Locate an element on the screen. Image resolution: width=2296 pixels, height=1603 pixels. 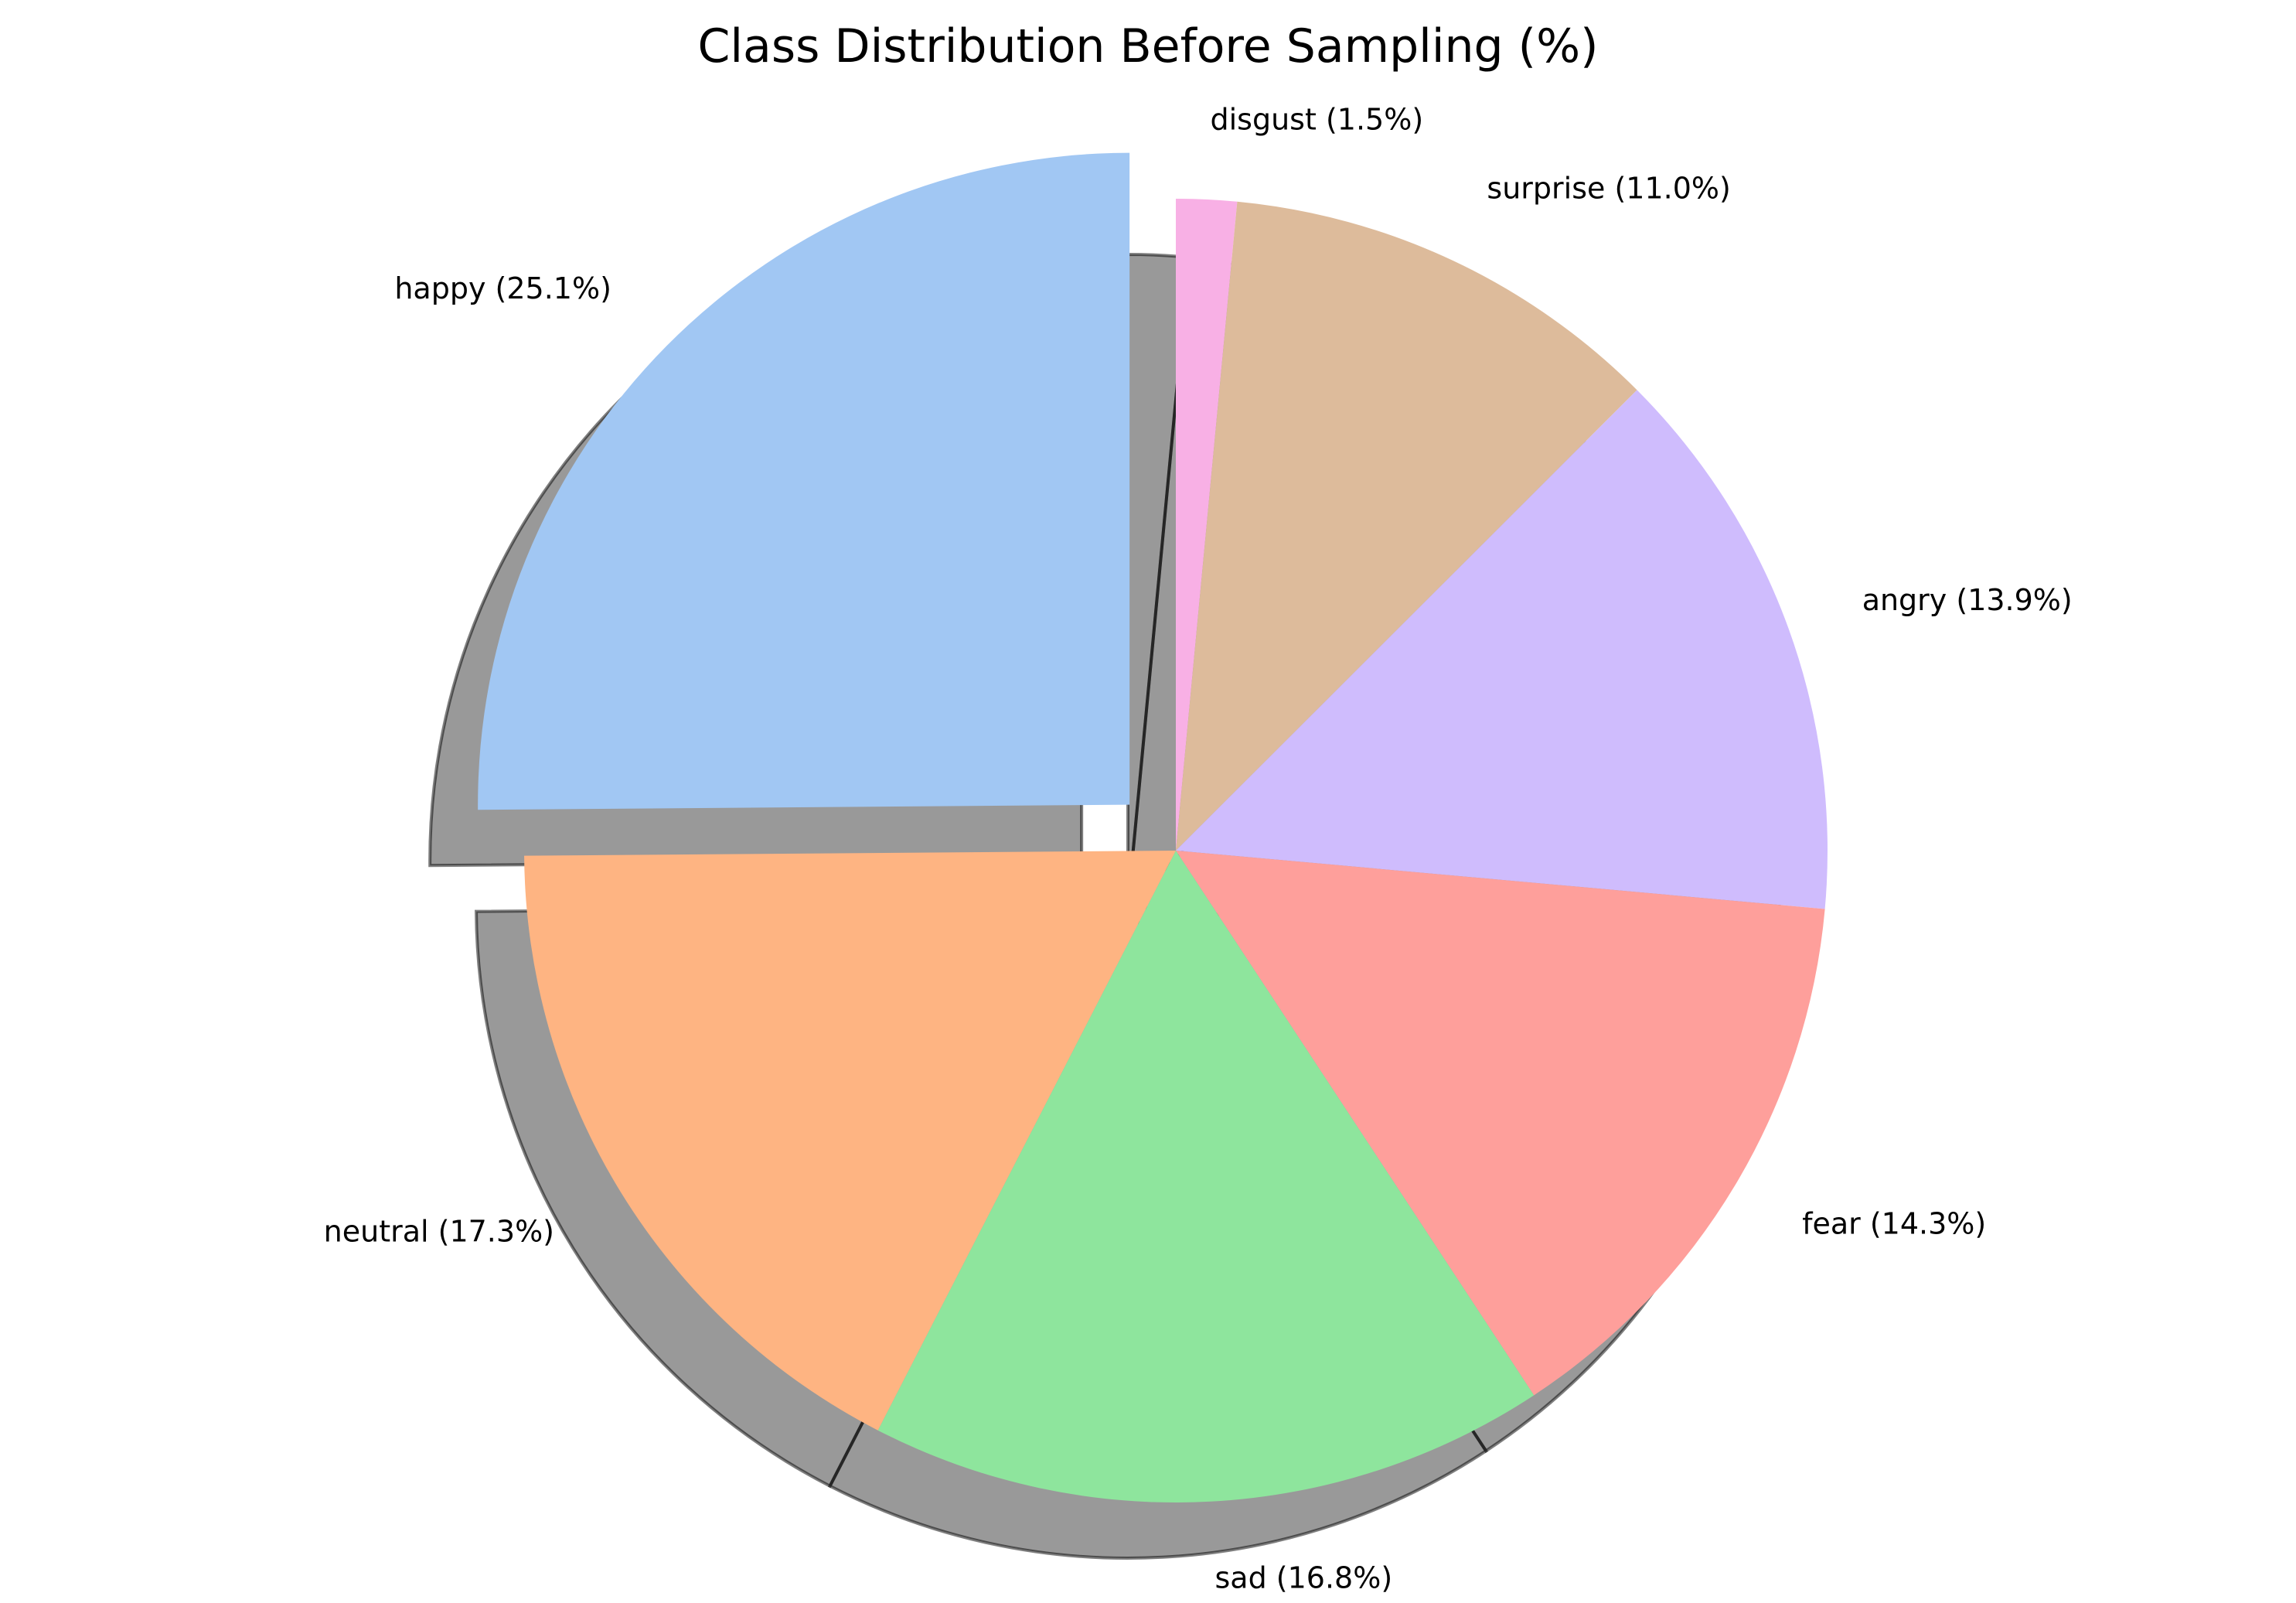
slice-label-neutral: neutral (17.3%) is located at coordinates (439, 1232).